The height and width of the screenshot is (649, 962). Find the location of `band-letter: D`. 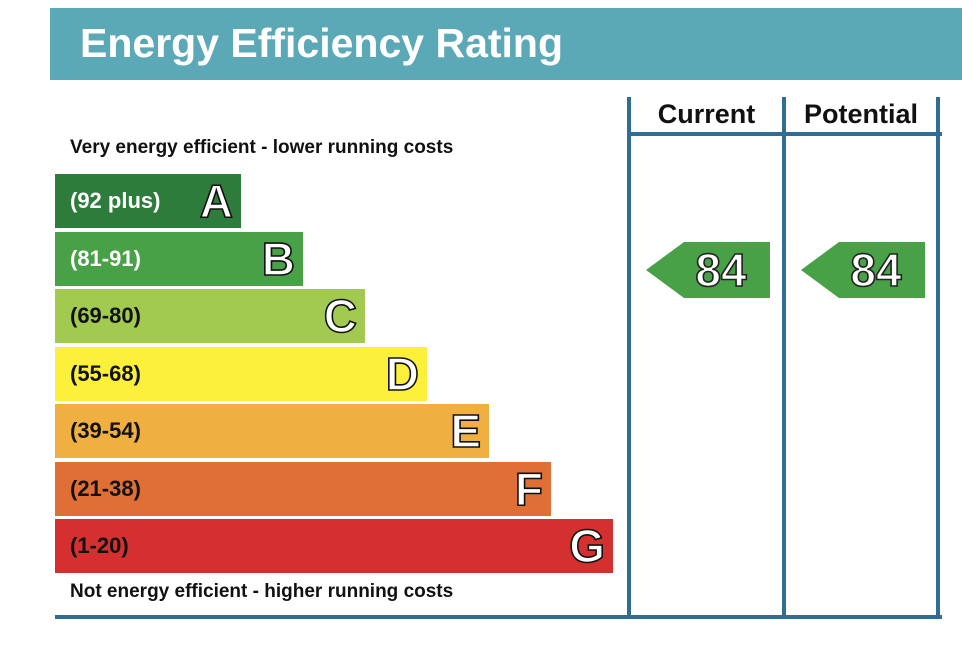

band-letter: D is located at coordinates (402, 374).